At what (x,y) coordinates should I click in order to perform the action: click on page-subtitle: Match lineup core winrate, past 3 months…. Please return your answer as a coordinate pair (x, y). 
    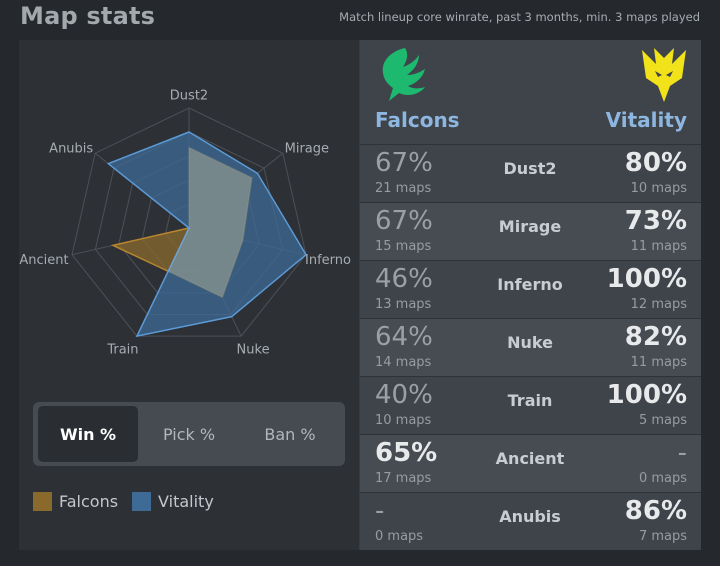
    Looking at the image, I should click on (519, 17).